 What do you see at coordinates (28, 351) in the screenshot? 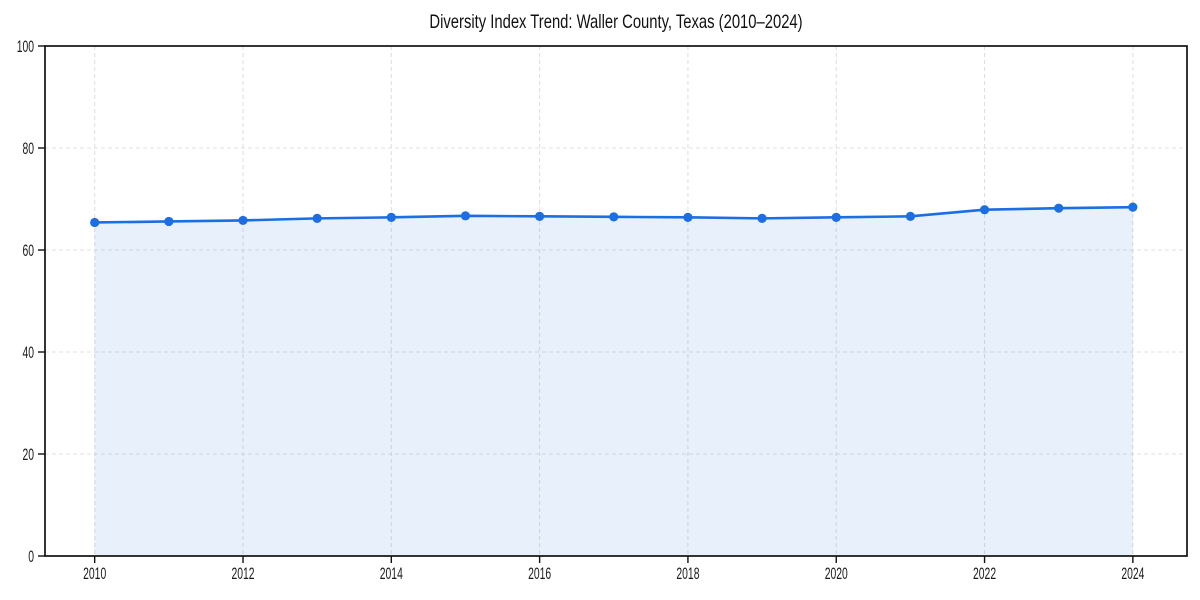
I see `y-tick-label-40: 40` at bounding box center [28, 351].